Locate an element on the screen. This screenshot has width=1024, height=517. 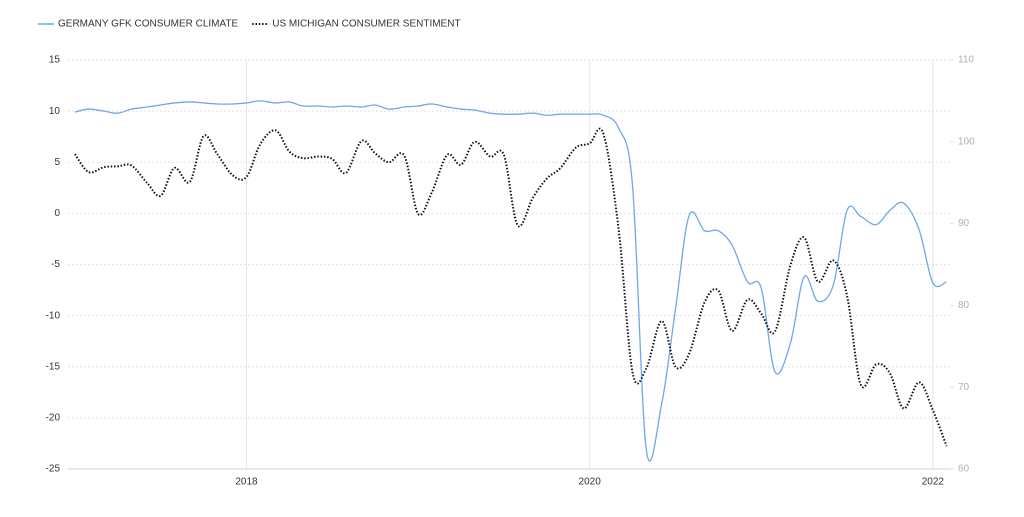
y-tick-label: 5 is located at coordinates (57, 162).